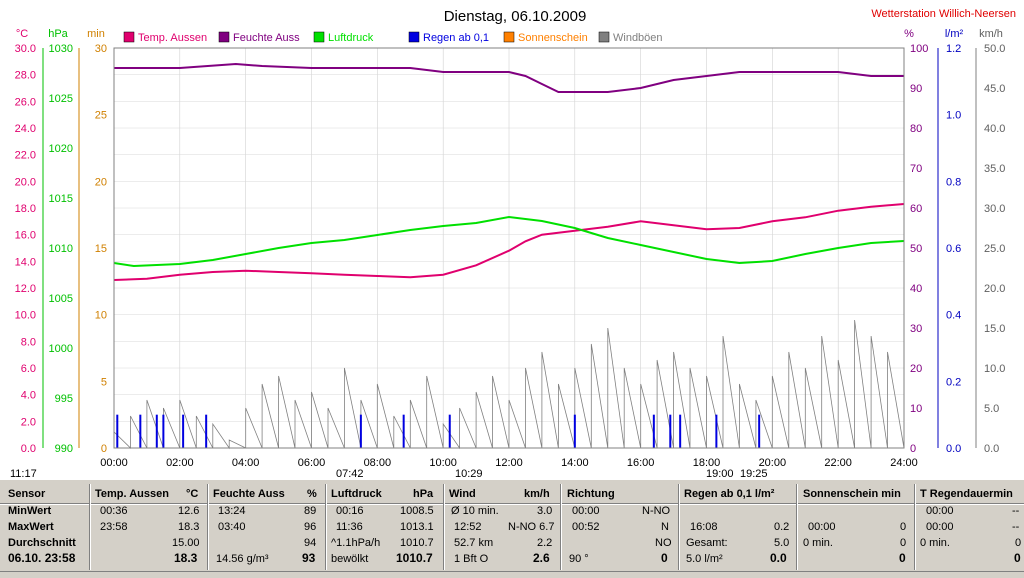 This screenshot has height=578, width=1024. What do you see at coordinates (935, 543) in the screenshot?
I see `raintime-total-label: 0 min.` at bounding box center [935, 543].